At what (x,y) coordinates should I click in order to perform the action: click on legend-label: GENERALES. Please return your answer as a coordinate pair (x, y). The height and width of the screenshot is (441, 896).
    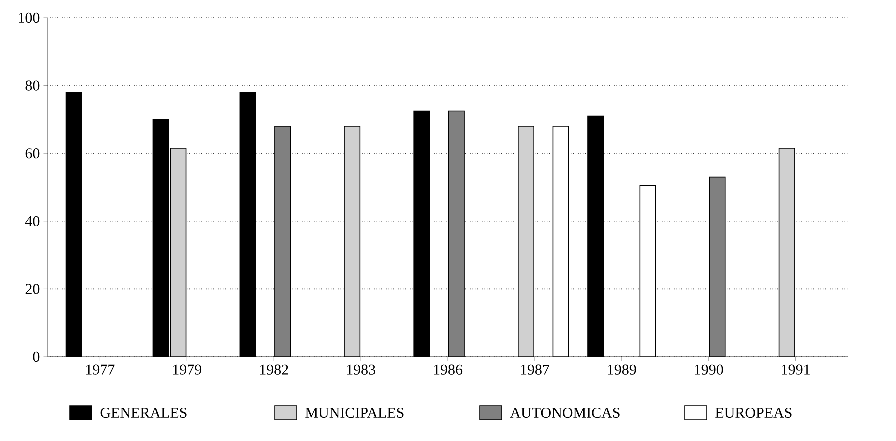
    Looking at the image, I should click on (143, 413).